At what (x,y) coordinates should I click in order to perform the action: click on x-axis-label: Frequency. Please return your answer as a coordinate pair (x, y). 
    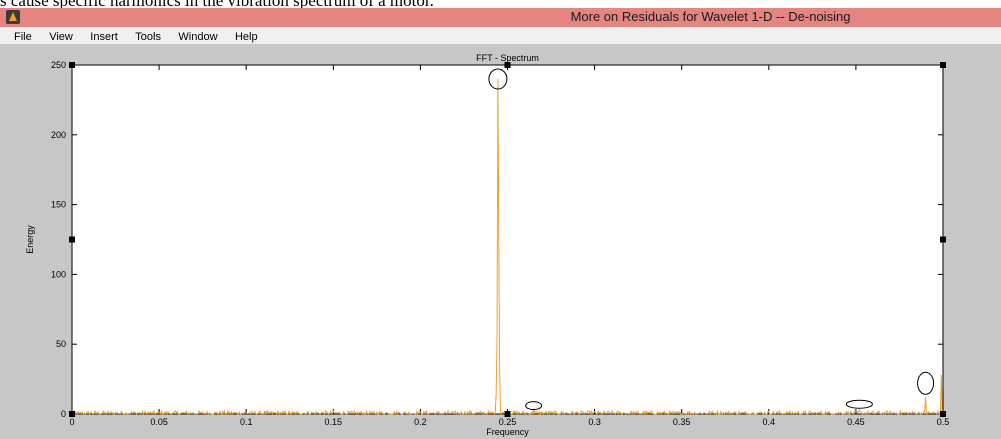
    Looking at the image, I should click on (507, 432).